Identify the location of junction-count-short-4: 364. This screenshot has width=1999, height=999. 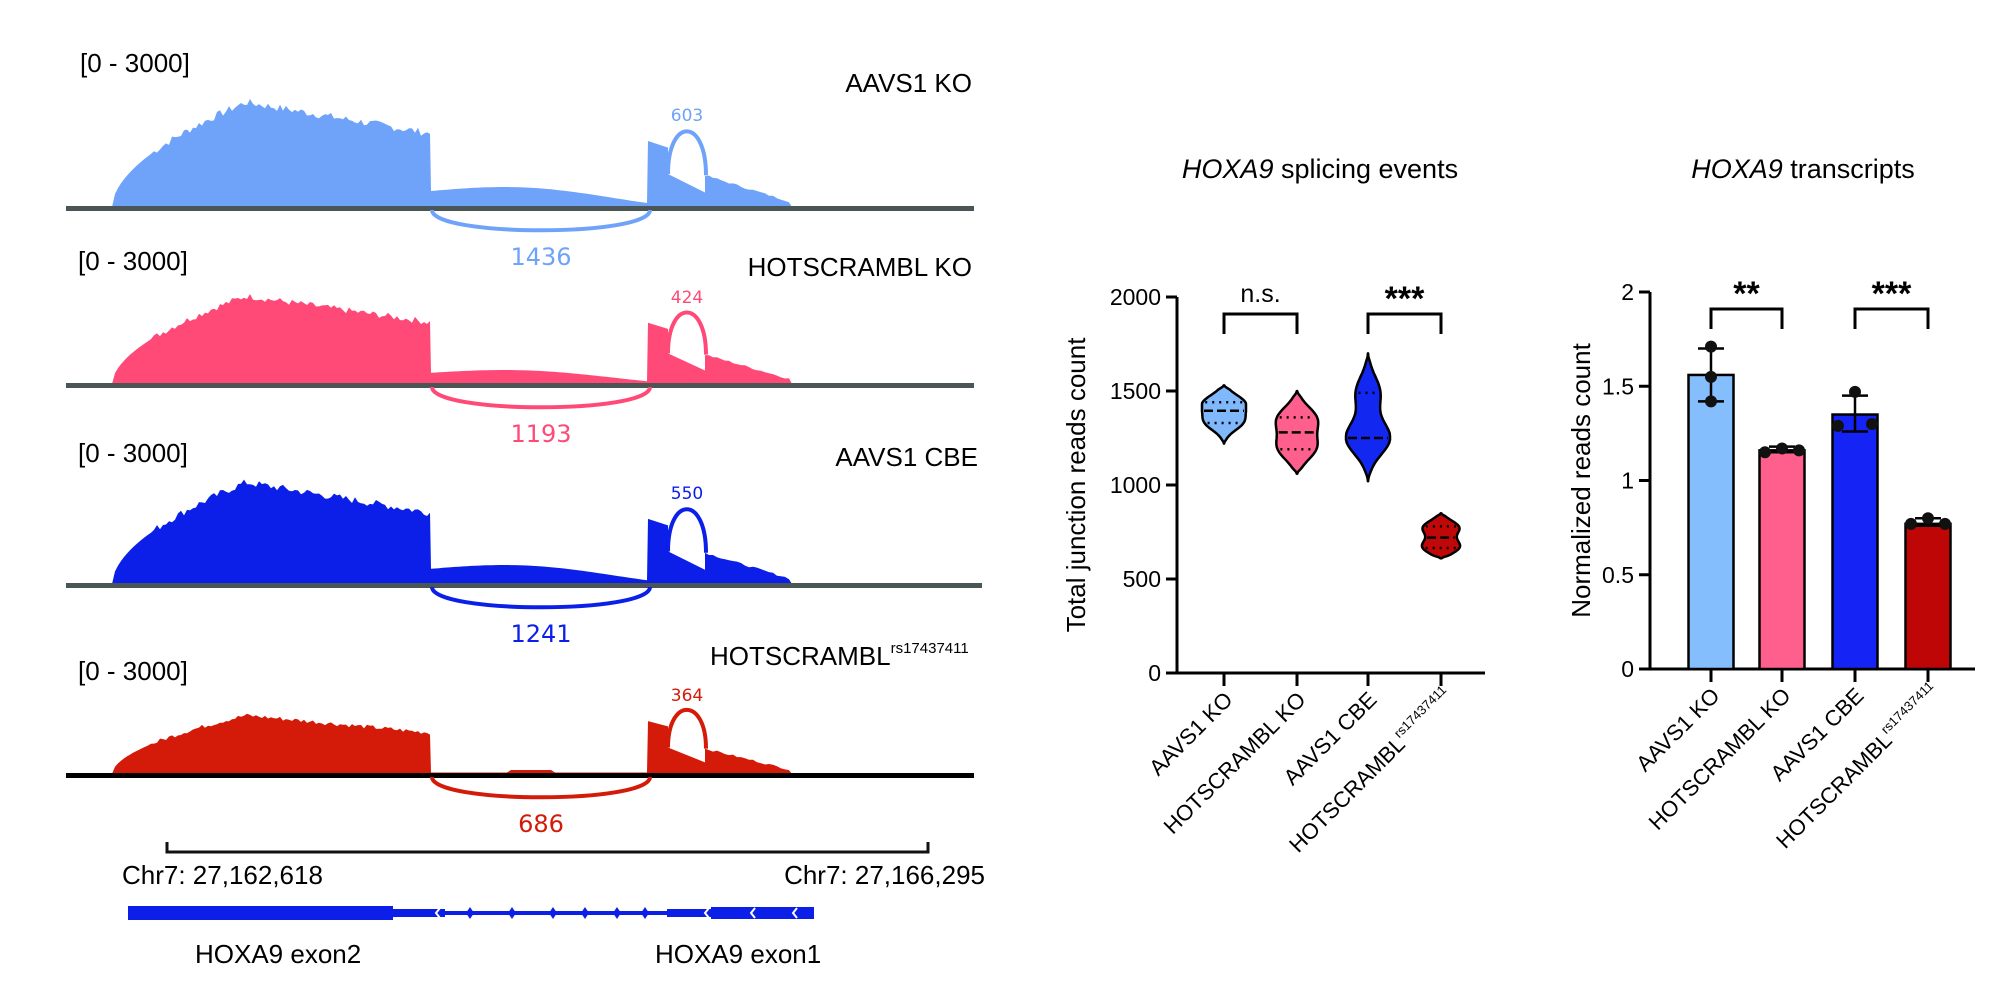
(687, 696).